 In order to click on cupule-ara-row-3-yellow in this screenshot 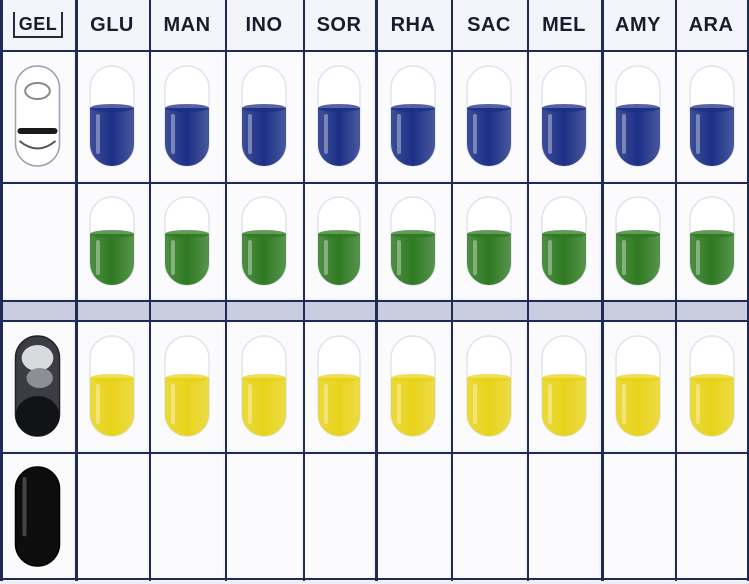, I will do `click(712, 386)`.